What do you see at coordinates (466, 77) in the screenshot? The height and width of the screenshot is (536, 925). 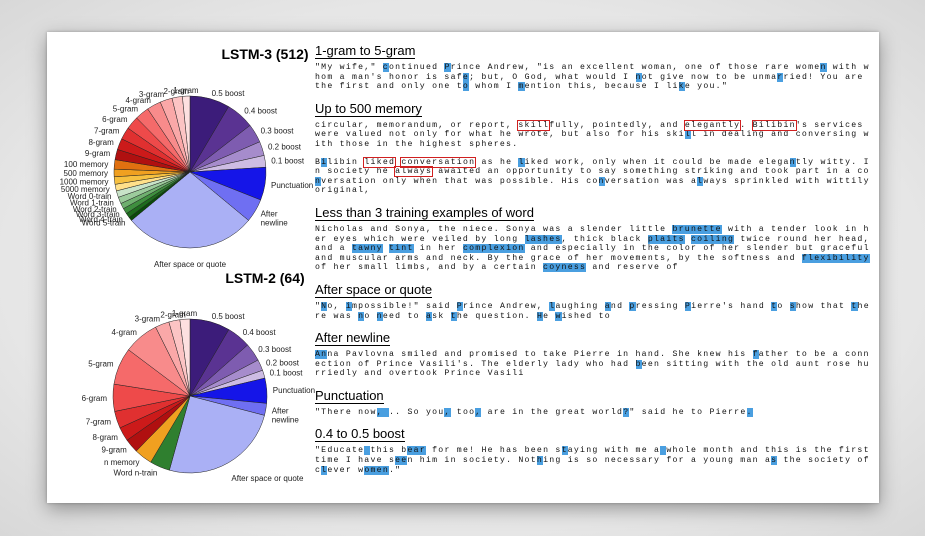 I see `highlighted-chars: e` at bounding box center [466, 77].